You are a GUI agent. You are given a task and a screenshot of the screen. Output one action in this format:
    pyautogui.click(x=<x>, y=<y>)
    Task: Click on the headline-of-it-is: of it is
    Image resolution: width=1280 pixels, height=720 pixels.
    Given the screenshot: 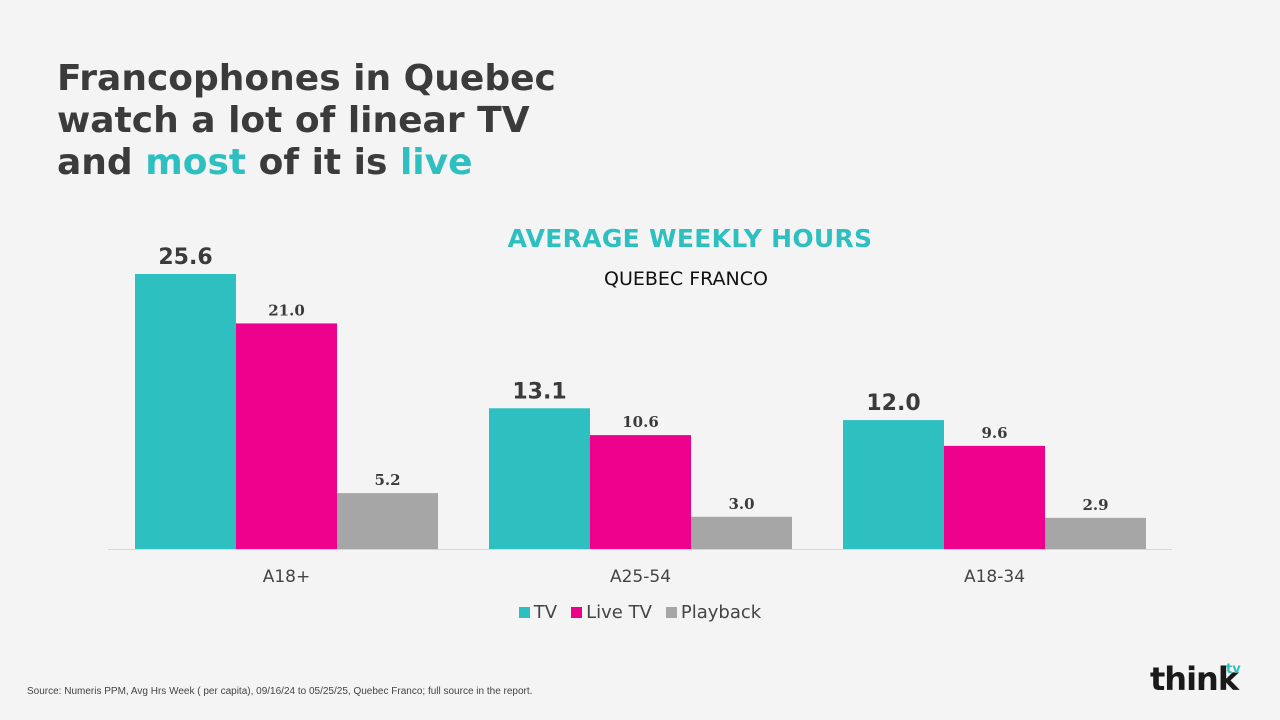 What is the action you would take?
    pyautogui.click(x=323, y=162)
    